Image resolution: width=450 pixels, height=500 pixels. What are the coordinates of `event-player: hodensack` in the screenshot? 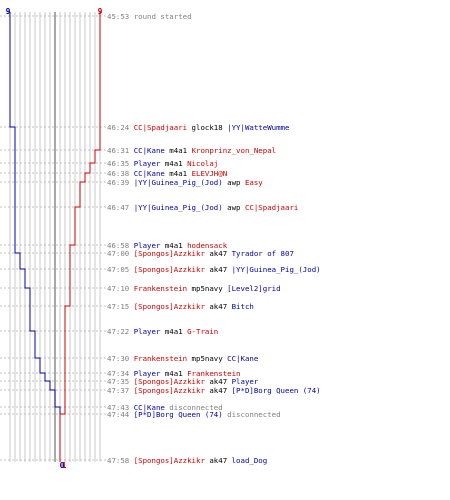 It's located at (207, 245).